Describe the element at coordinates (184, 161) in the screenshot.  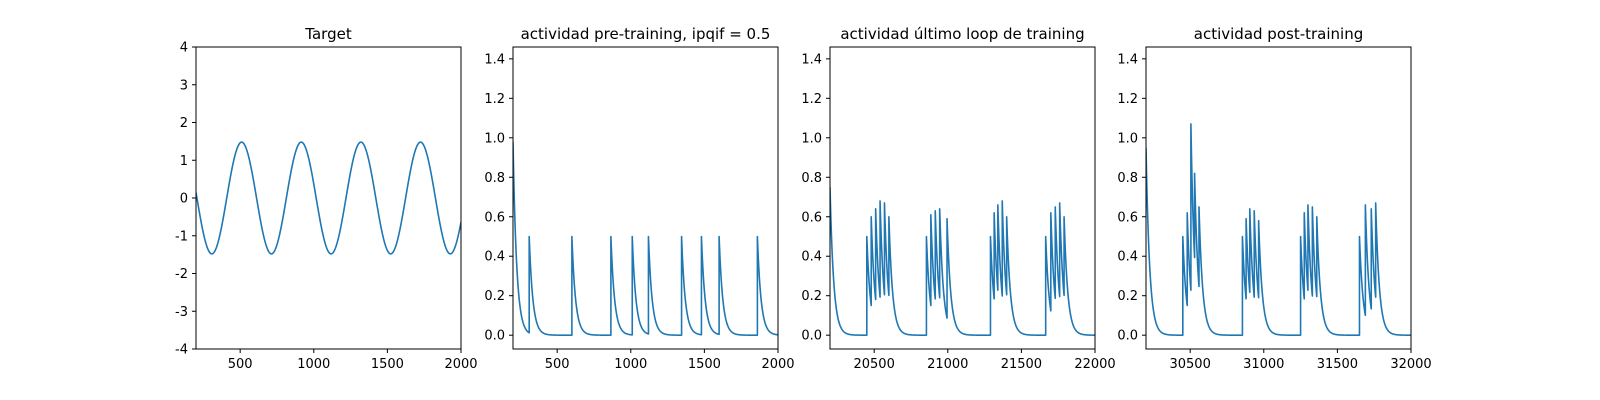
I see `y-tick-label: 1` at that location.